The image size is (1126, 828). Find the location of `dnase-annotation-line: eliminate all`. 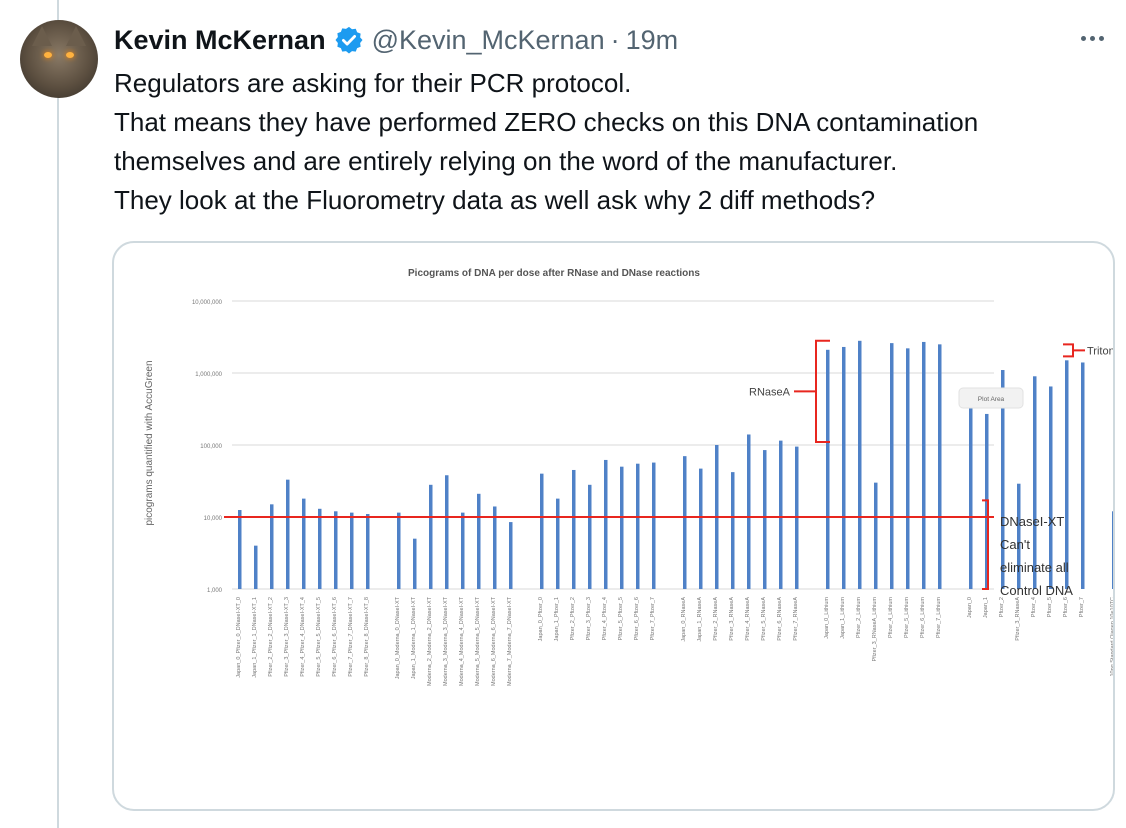

dnase-annotation-line: eliminate all is located at coordinates (1034, 567).